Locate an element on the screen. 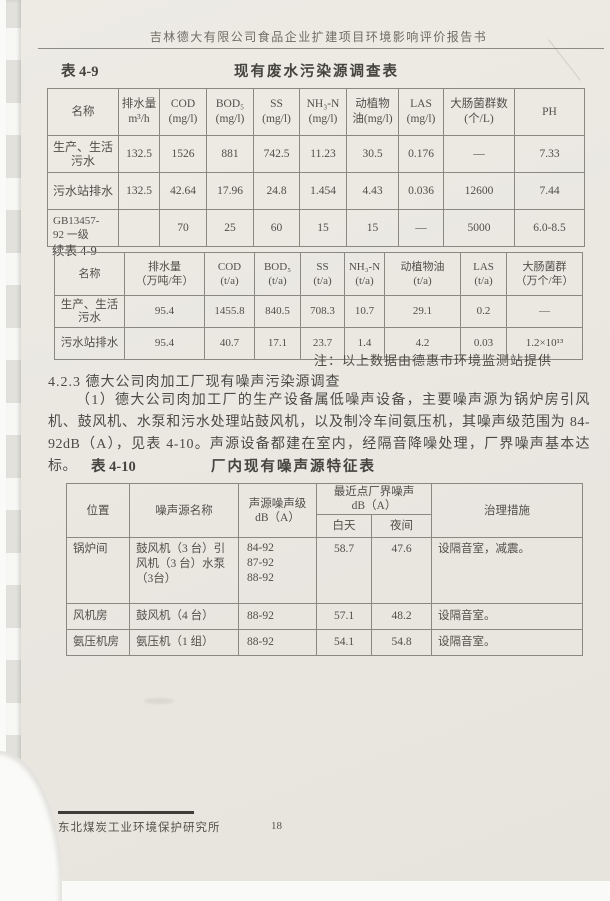  scan-scratch-artifact is located at coordinates (564, 60).